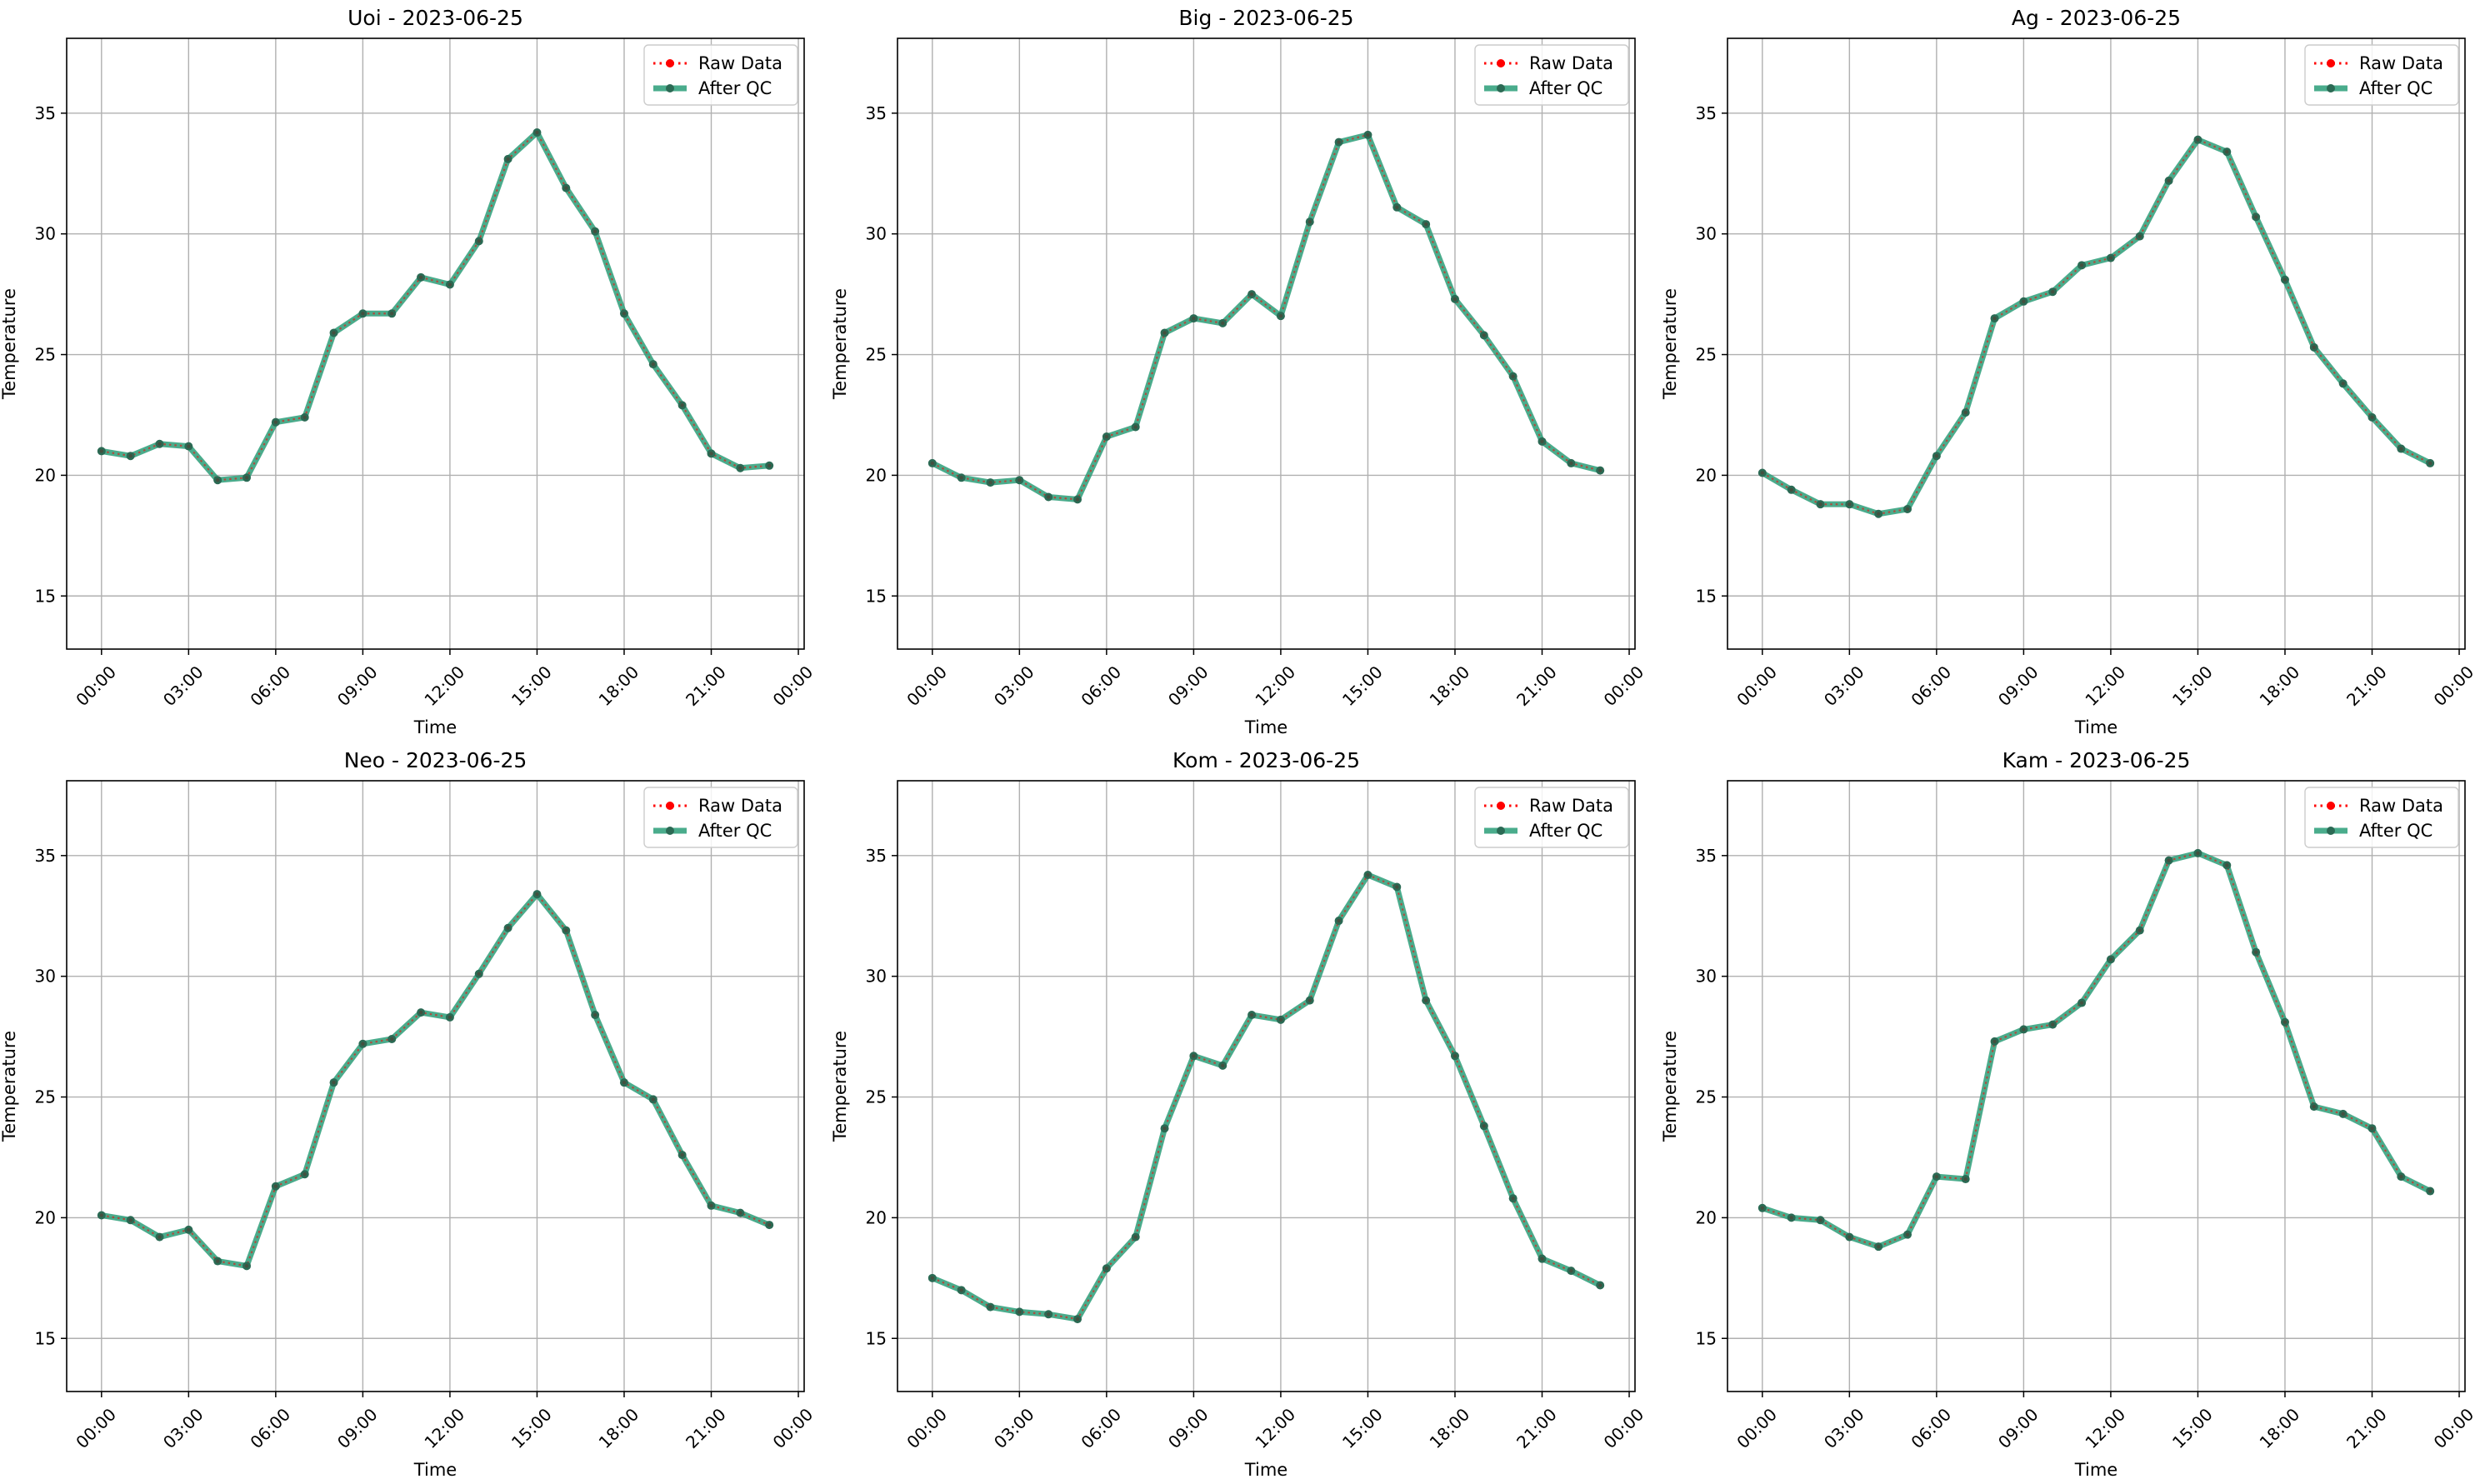 The width and height of the screenshot is (2485, 1484). What do you see at coordinates (2096, 1050) in the screenshot?
I see `series-line-raw-data` at bounding box center [2096, 1050].